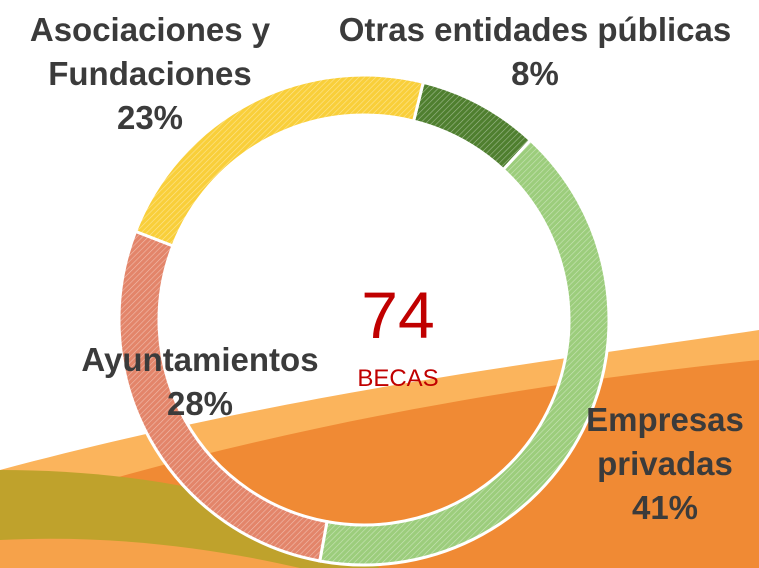  What do you see at coordinates (535, 73) in the screenshot?
I see `value-label: 8%` at bounding box center [535, 73].